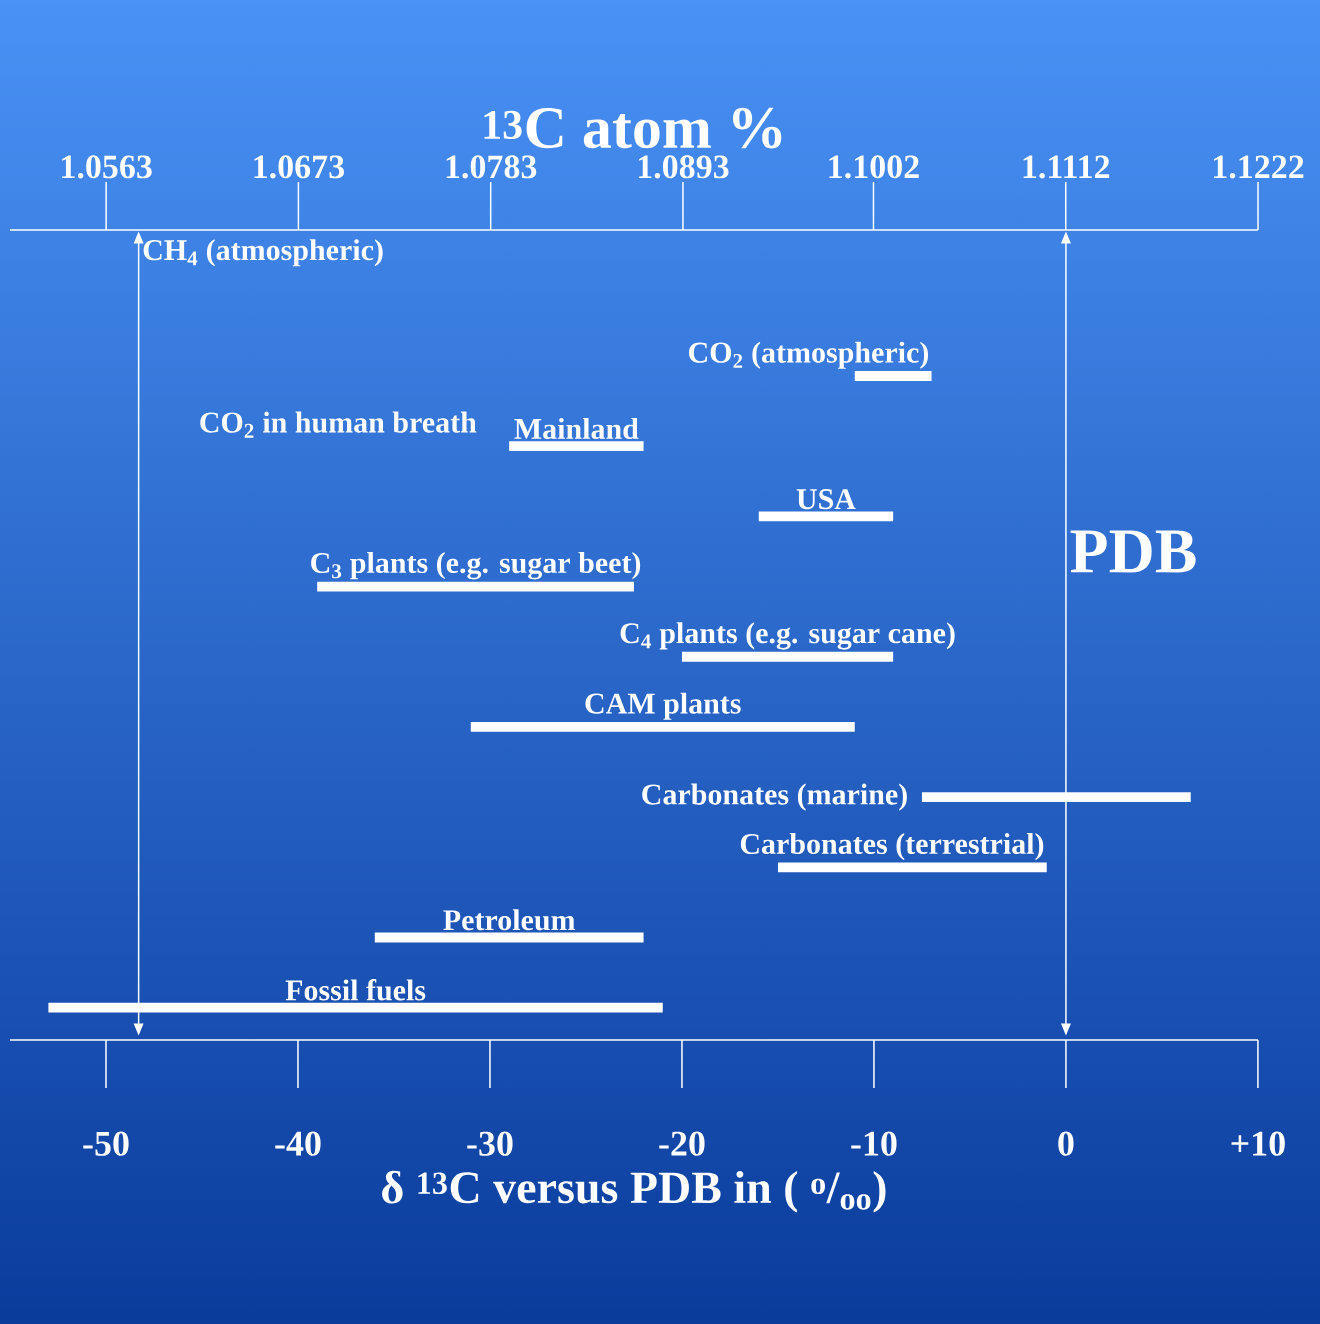 This screenshot has height=1324, width=1320. I want to click on y-tick-label: C$_{4}$ plants (e.g. sugar cane), so click(787, 636).